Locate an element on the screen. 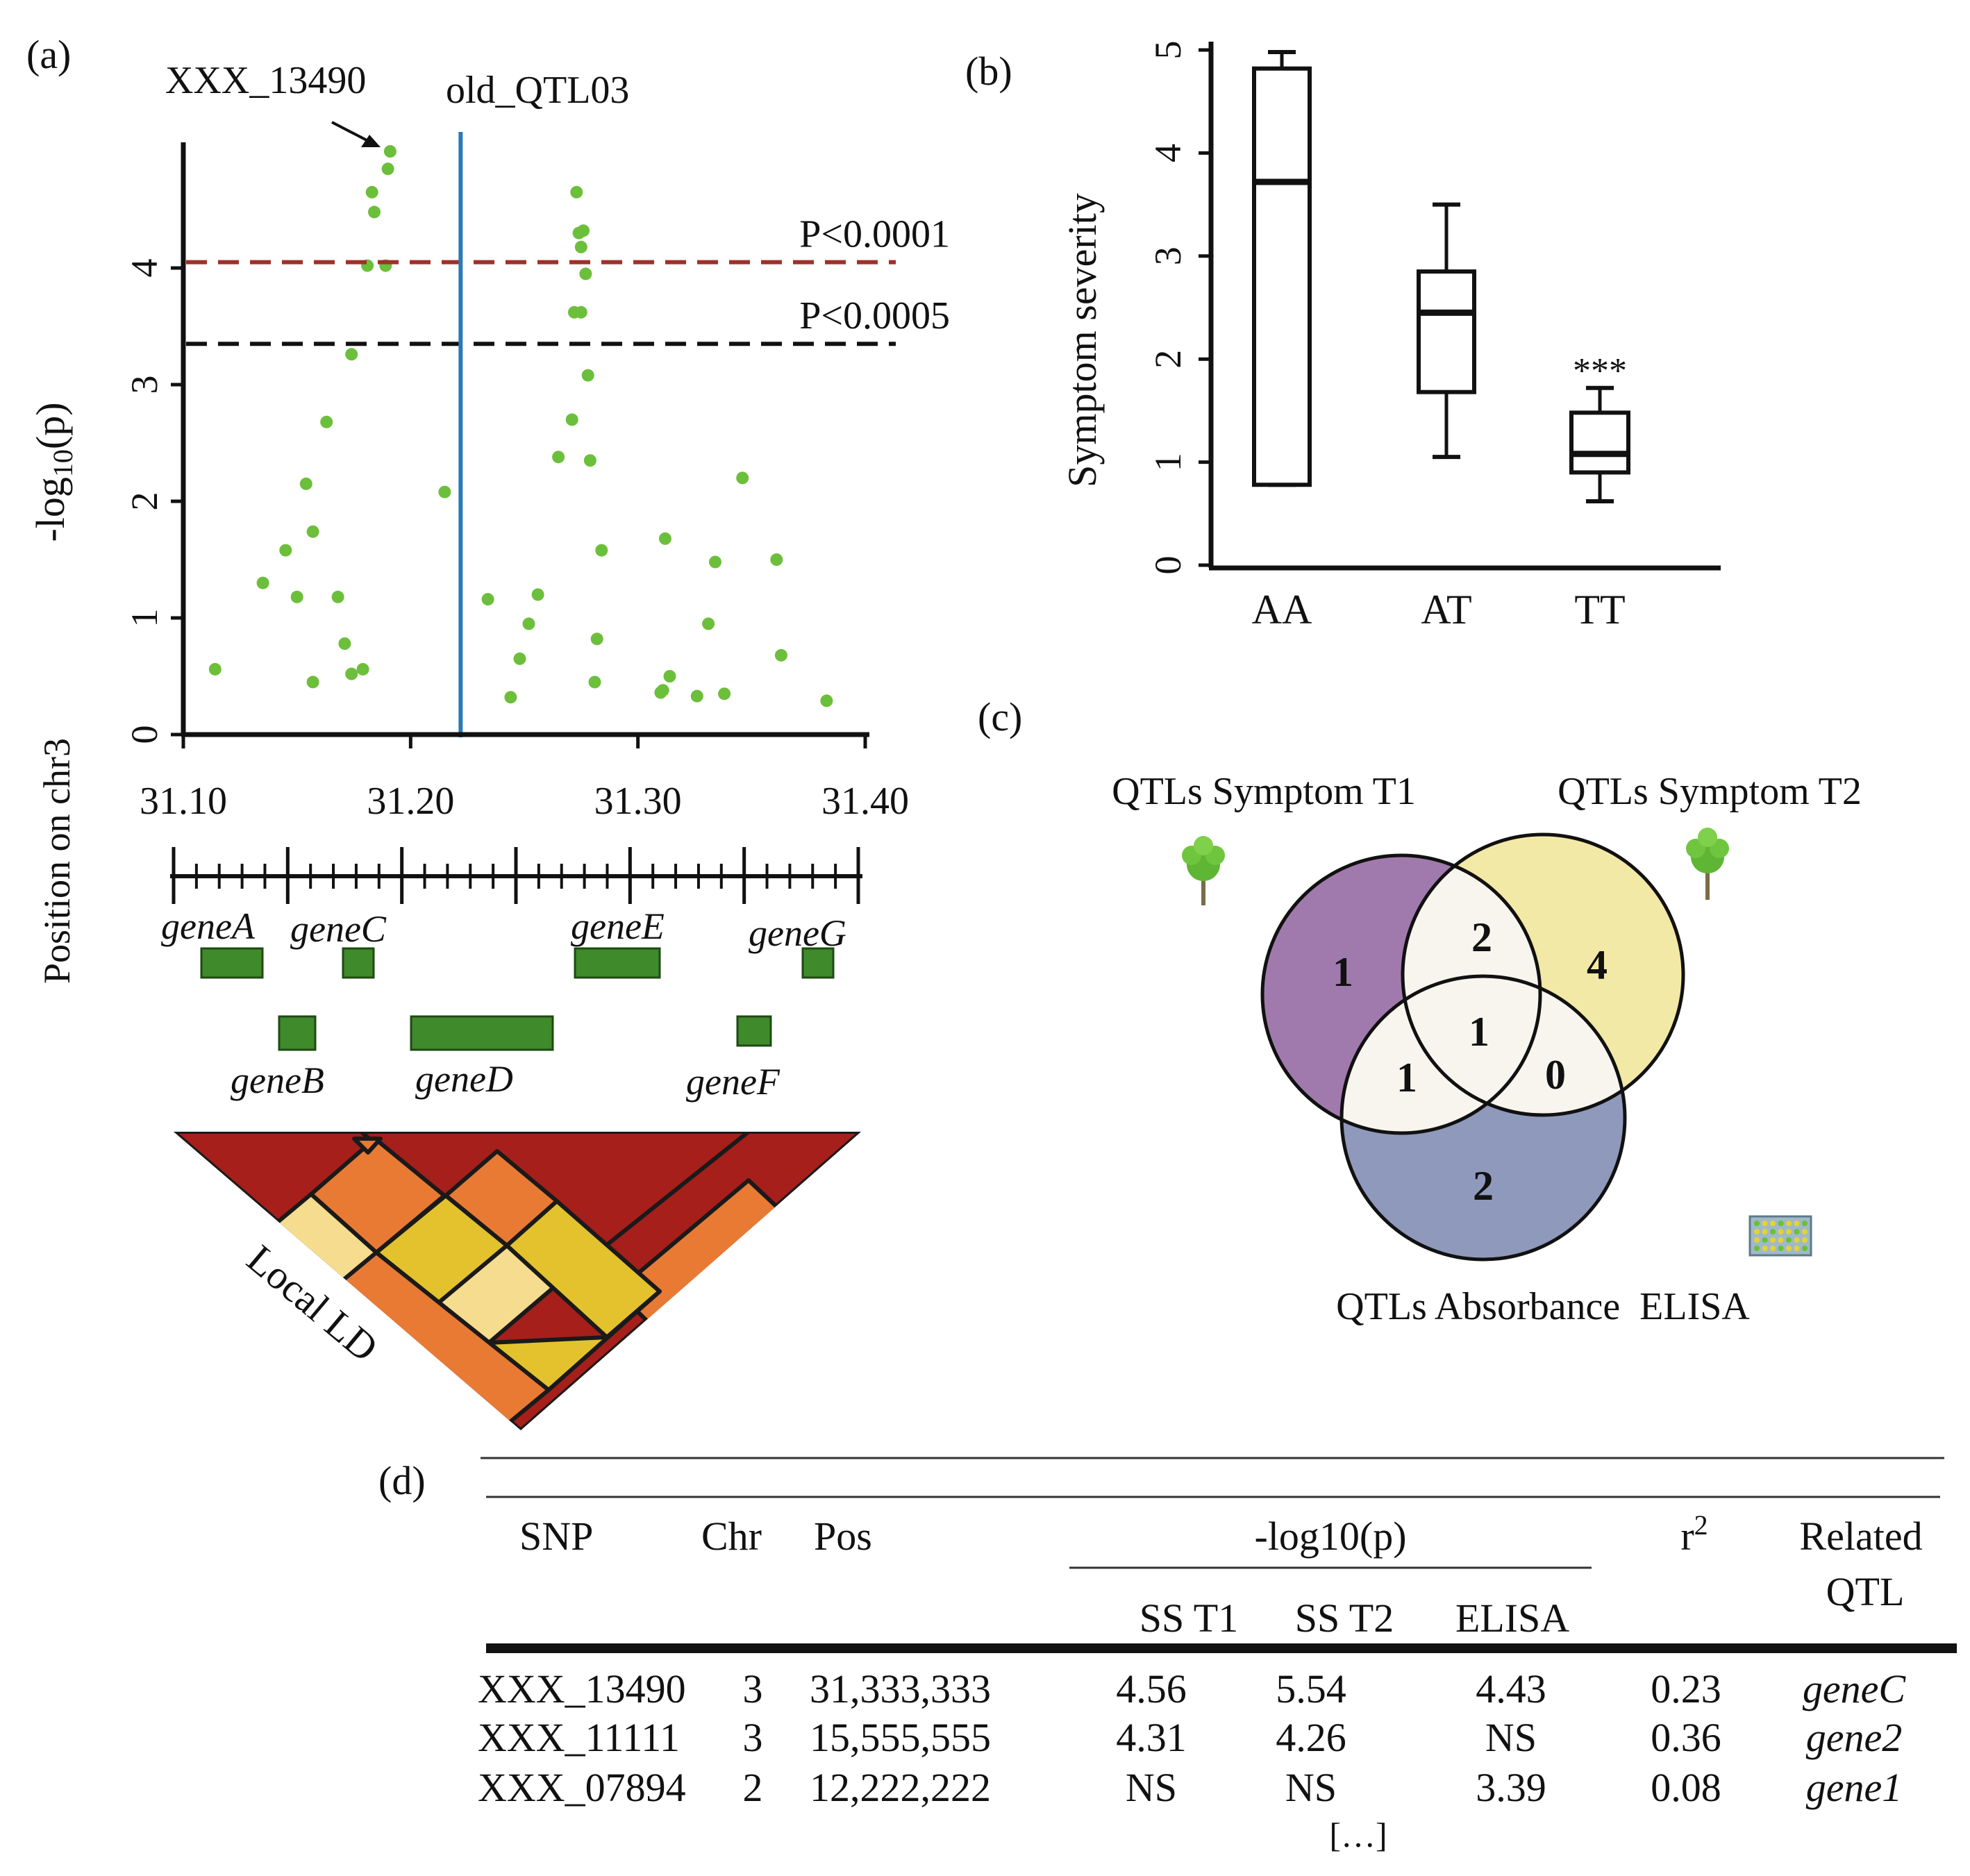 This screenshot has width=1970, height=1876. cell-r2: 0.23 is located at coordinates (1686, 1689).